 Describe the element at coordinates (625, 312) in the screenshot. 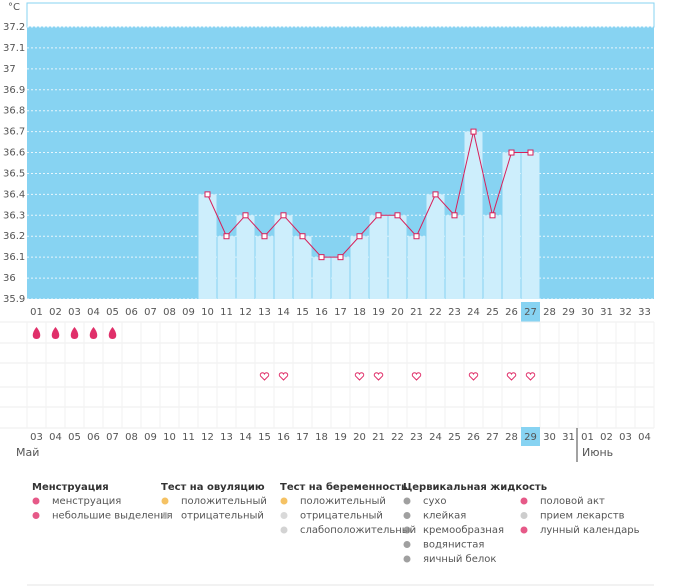

I see `x-tick-label: 32` at that location.